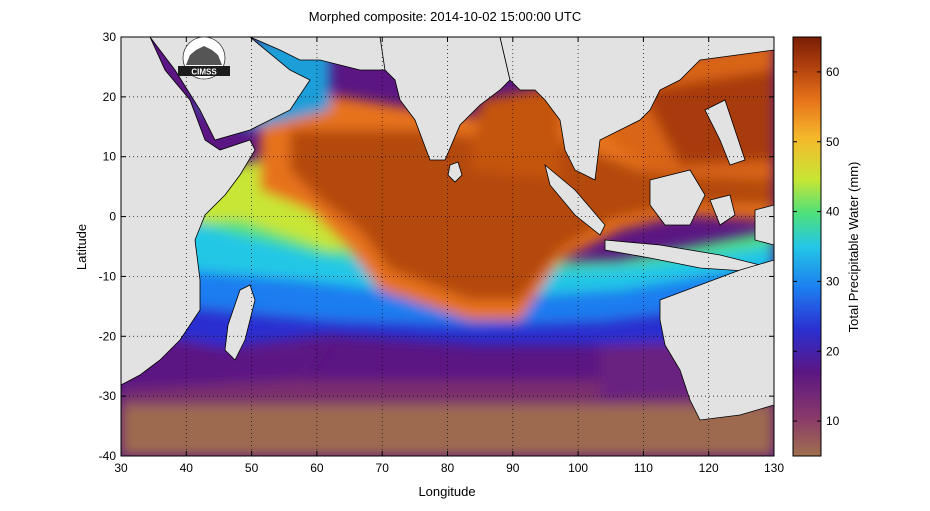  What do you see at coordinates (112, 217) in the screenshot?
I see `y-tick-label: 0` at bounding box center [112, 217].